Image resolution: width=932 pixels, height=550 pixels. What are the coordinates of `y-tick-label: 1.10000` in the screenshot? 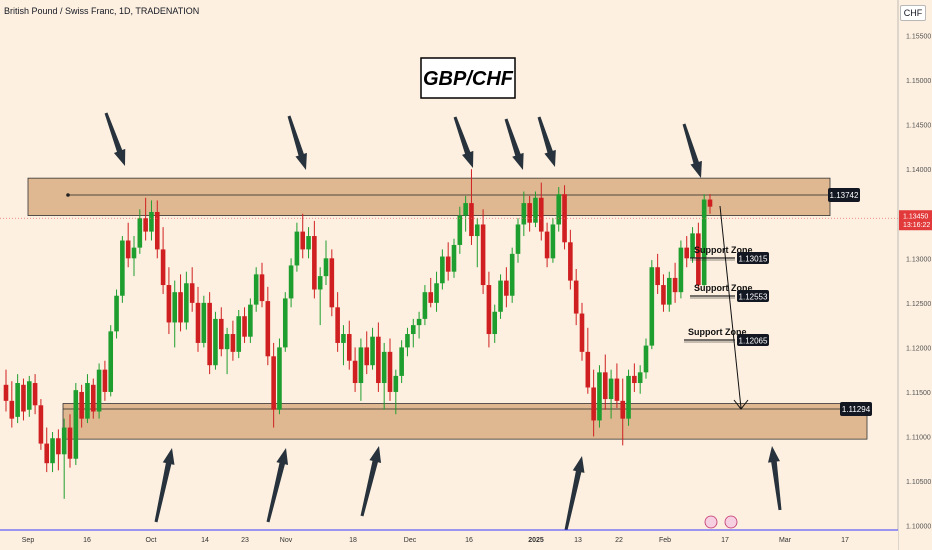 It's located at (918, 527).